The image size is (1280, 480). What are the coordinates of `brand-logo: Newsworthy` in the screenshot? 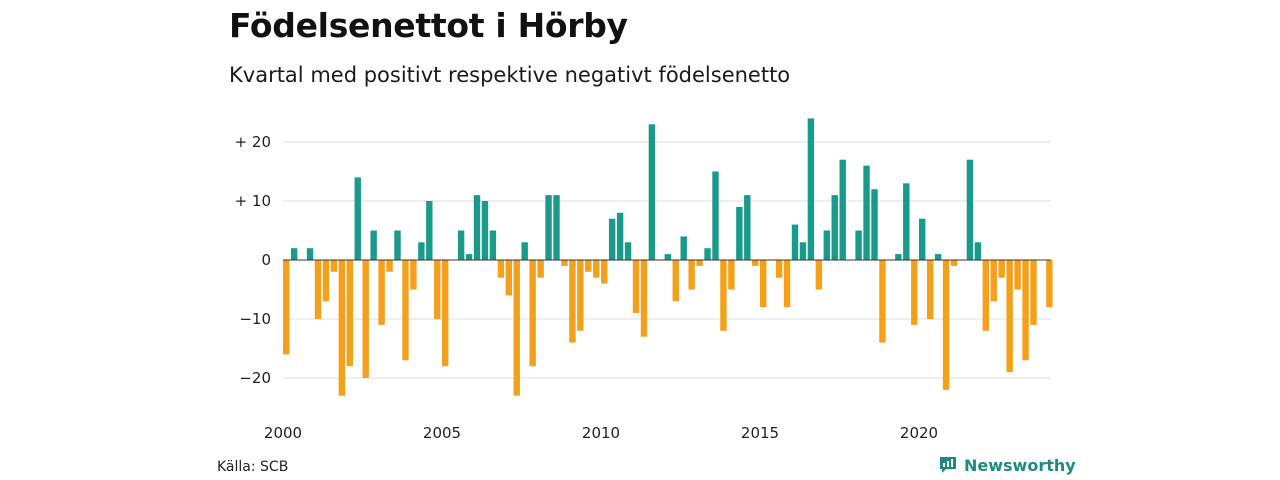 It's located at (1007, 465).